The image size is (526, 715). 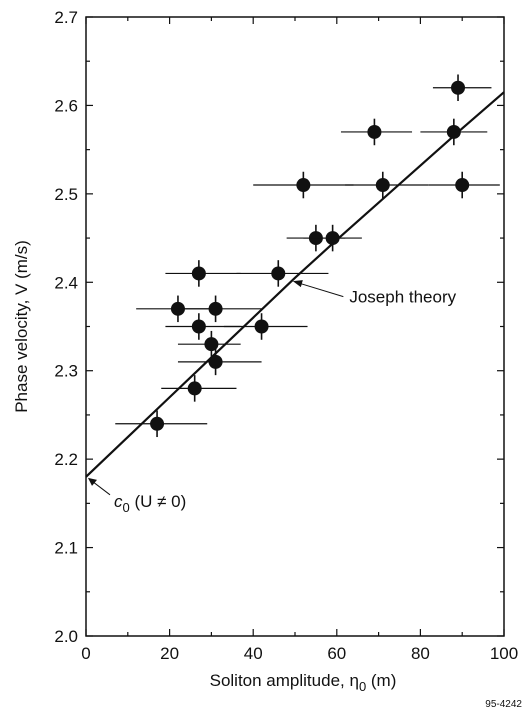 What do you see at coordinates (66, 459) in the screenshot?
I see `y-tick-label: 2.2` at bounding box center [66, 459].